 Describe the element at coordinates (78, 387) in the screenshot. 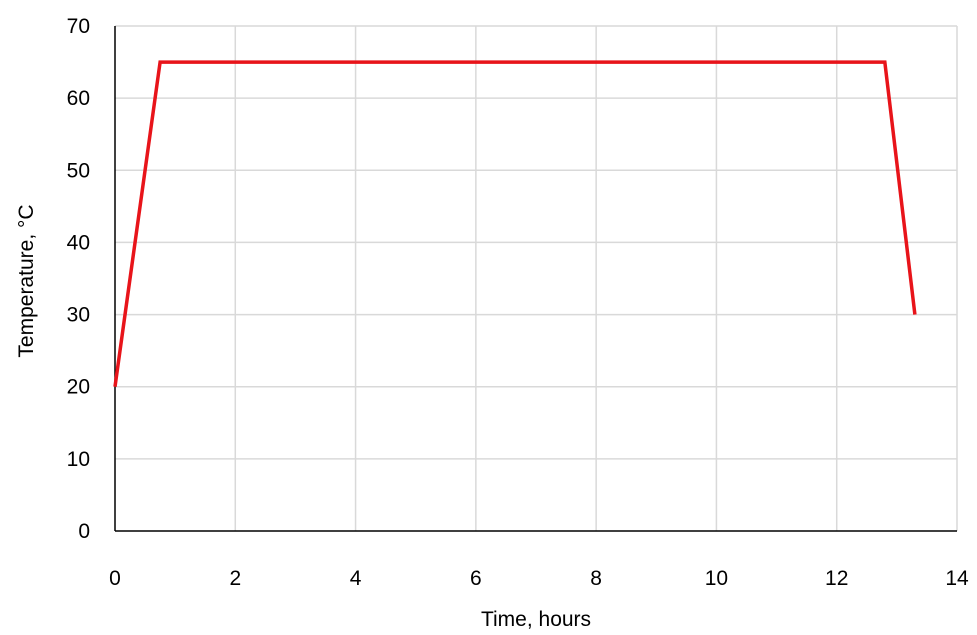

I see `y-tick-label-20: 20` at that location.